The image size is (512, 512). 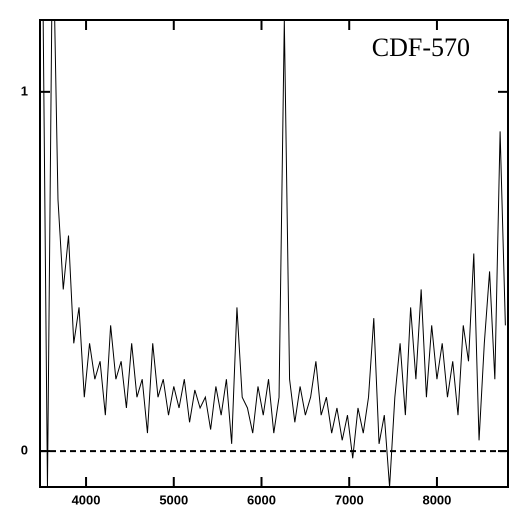 What do you see at coordinates (86, 499) in the screenshot?
I see `x-tick-label: 4000` at bounding box center [86, 499].